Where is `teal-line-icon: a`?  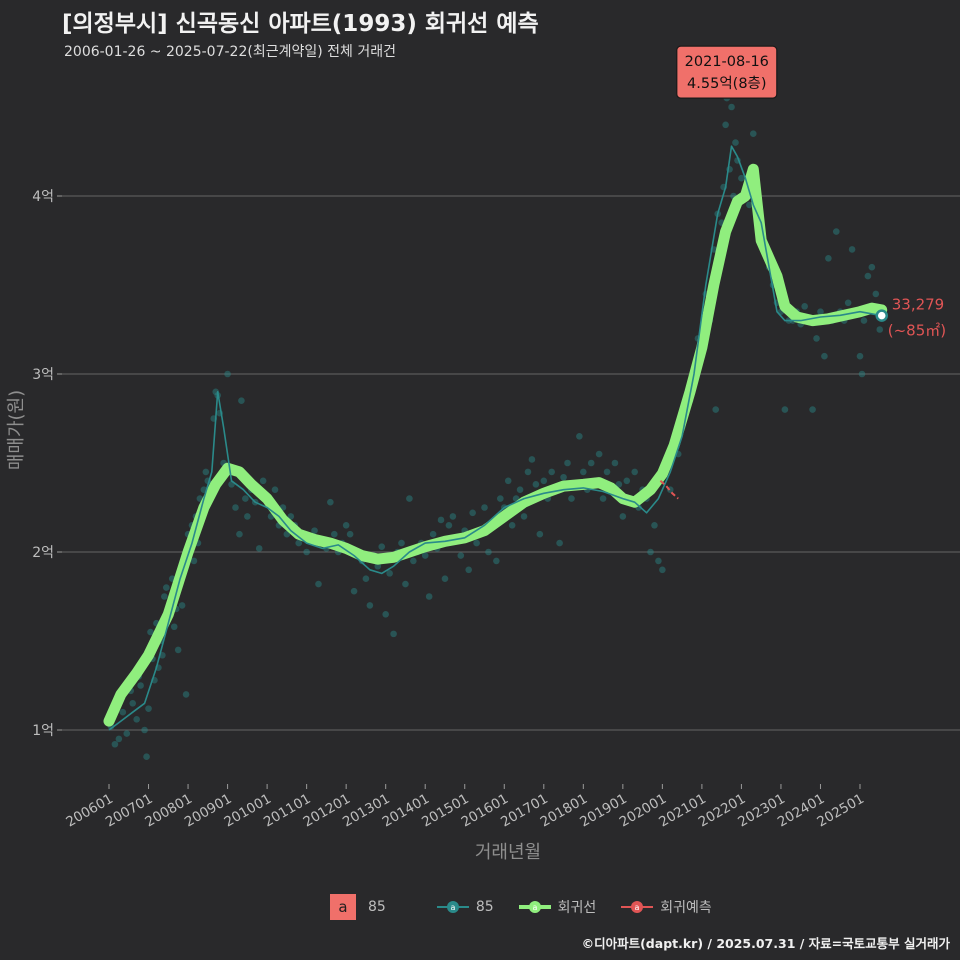 teal-line-icon: a is located at coordinates (452, 907).